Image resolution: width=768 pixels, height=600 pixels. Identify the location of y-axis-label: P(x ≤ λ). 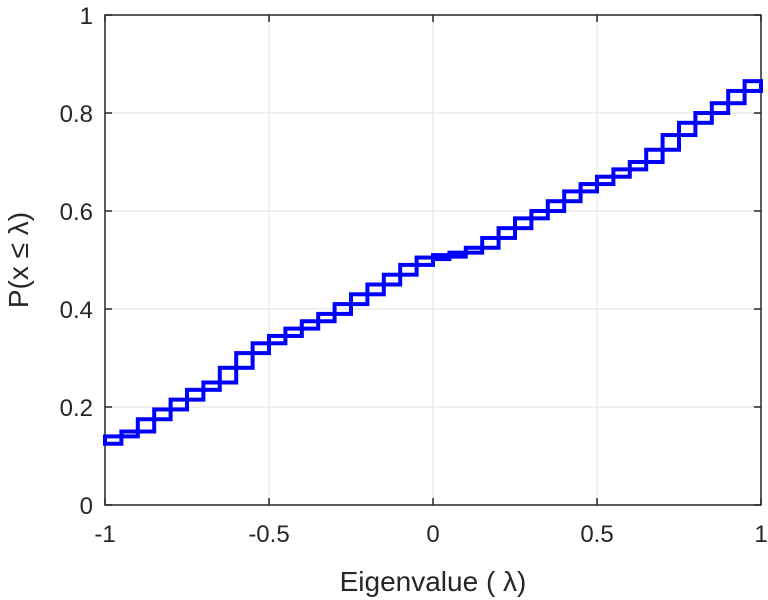
(18, 260).